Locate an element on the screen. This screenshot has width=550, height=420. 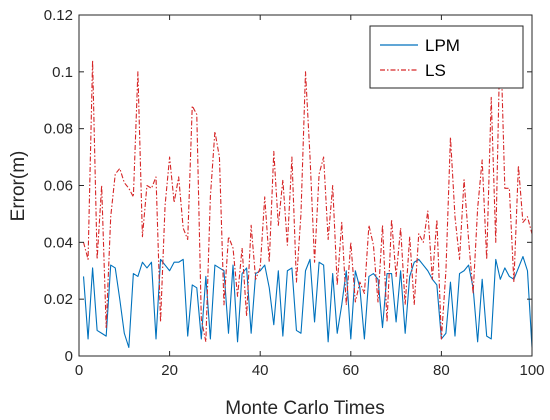
y-axis-label: Error(m) is located at coordinates (18, 186).